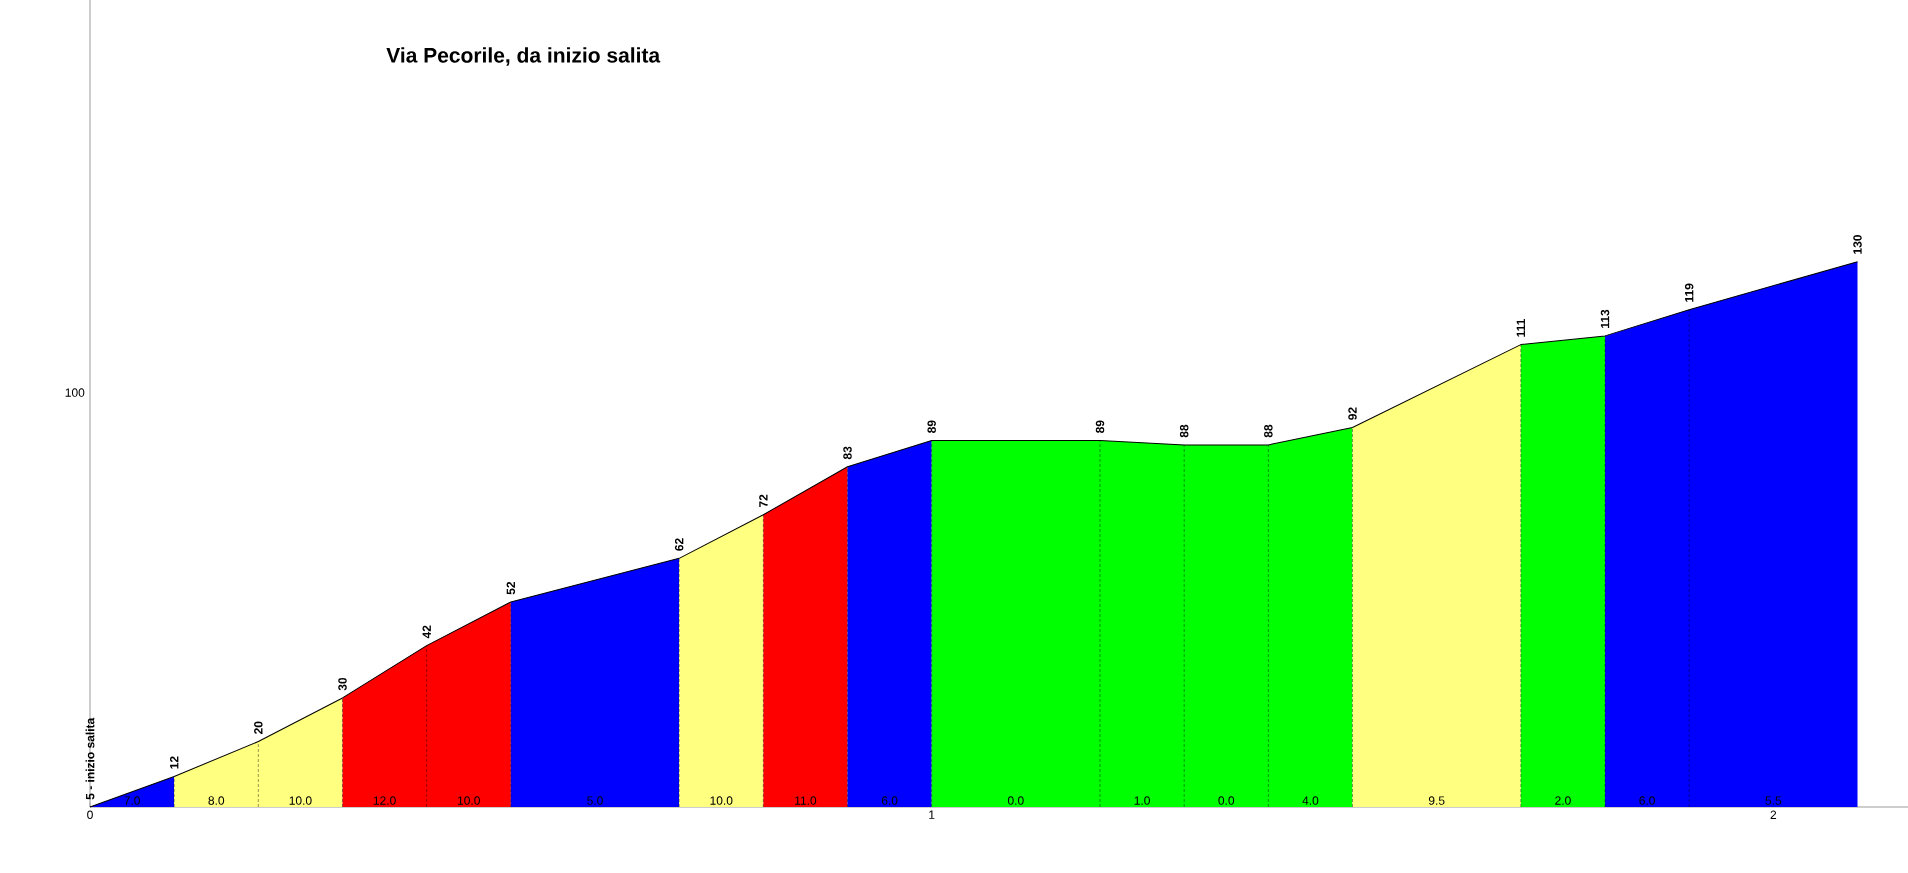 The height and width of the screenshot is (873, 1908). What do you see at coordinates (806, 800) in the screenshot?
I see `annotation: 11.0` at bounding box center [806, 800].